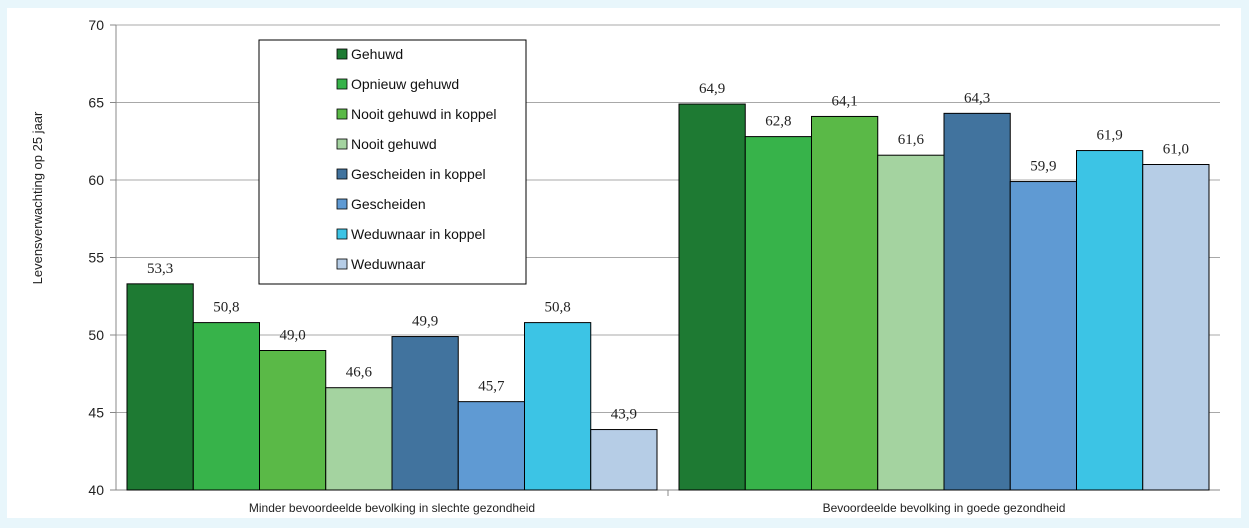  Describe the element at coordinates (160, 269) in the screenshot. I see `data-label: 53,3` at that location.